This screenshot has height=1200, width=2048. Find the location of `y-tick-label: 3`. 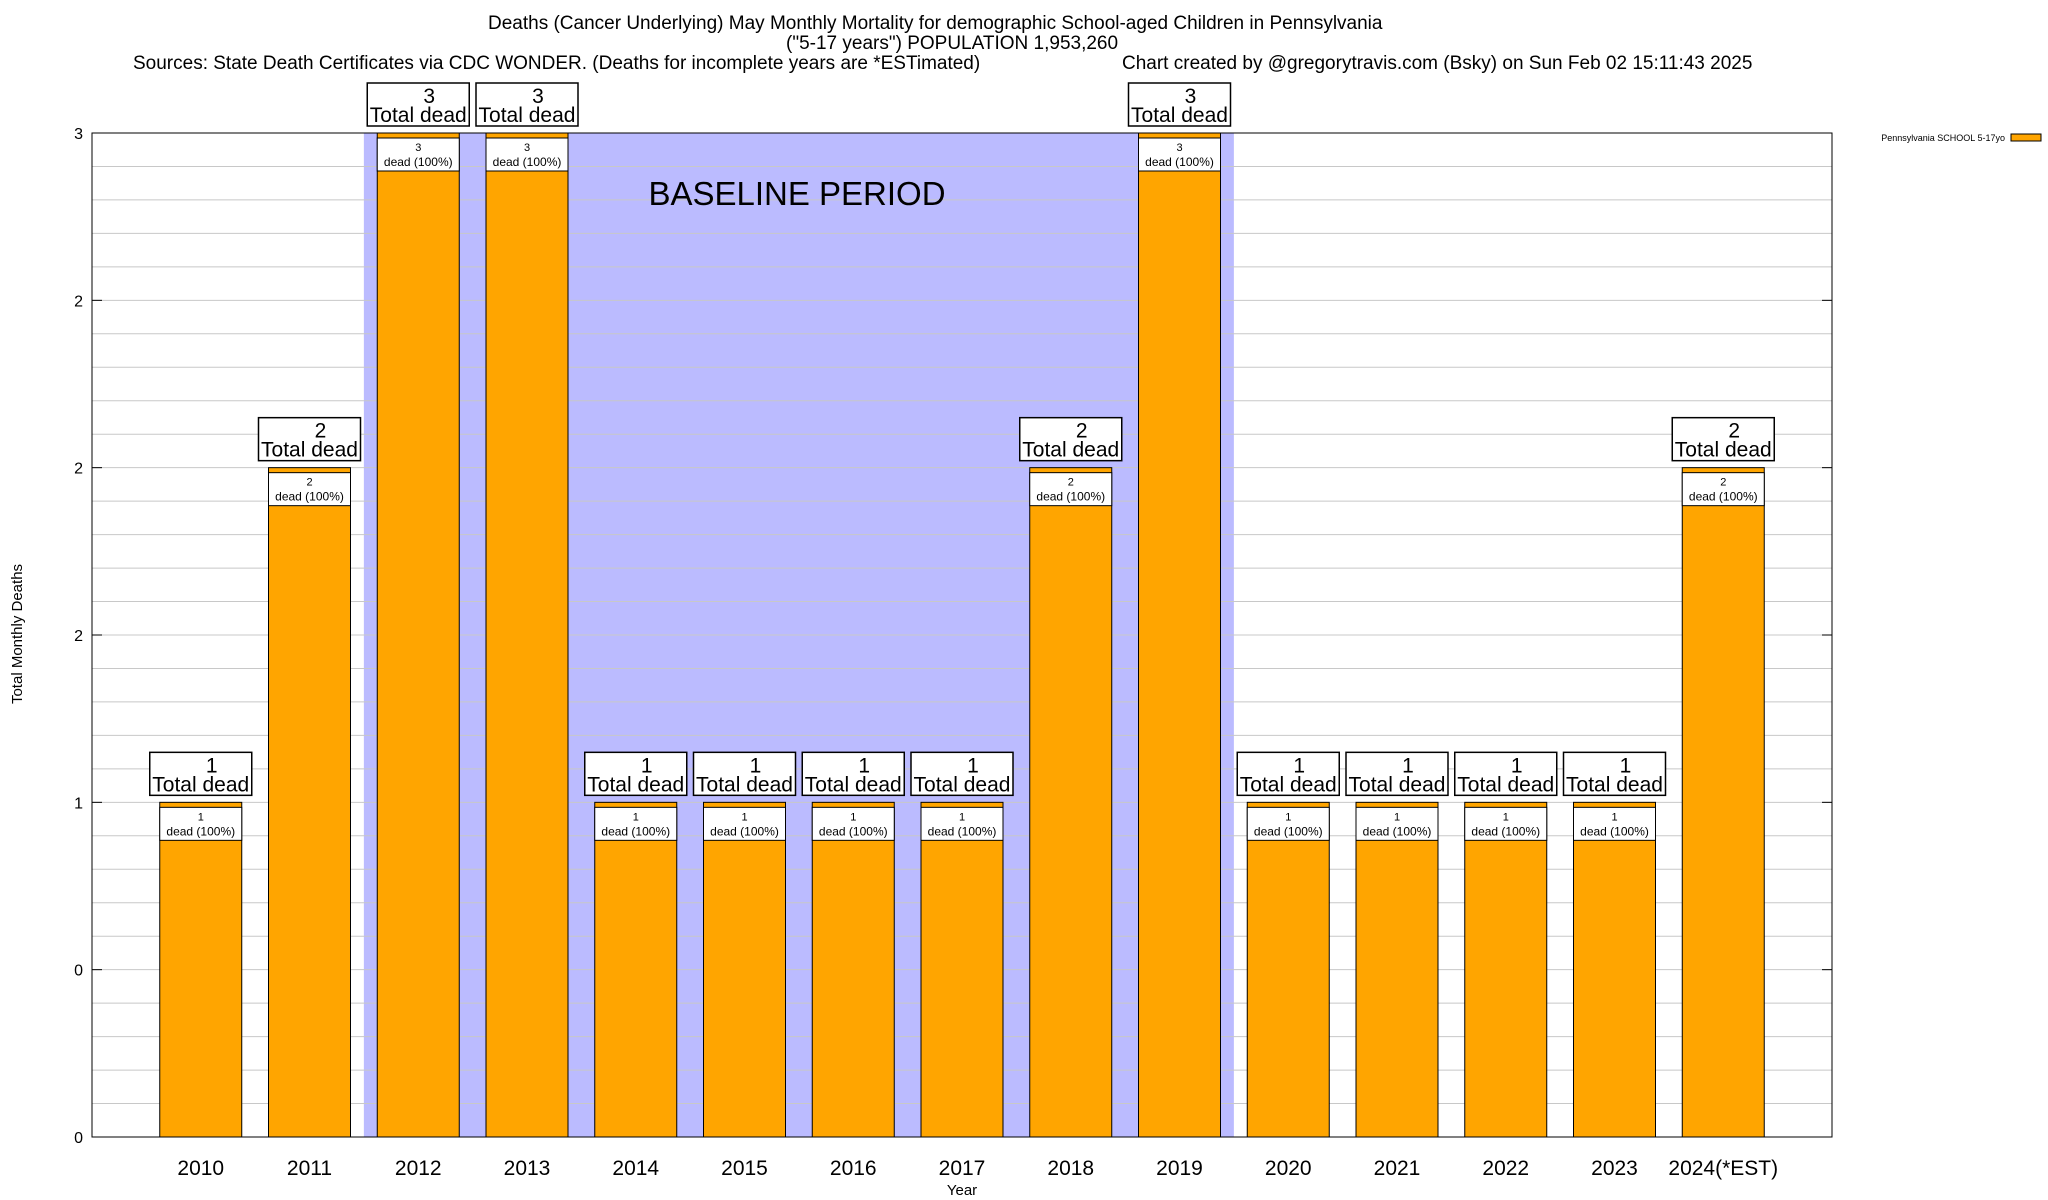

y-tick-label: 3 is located at coordinates (78, 134).